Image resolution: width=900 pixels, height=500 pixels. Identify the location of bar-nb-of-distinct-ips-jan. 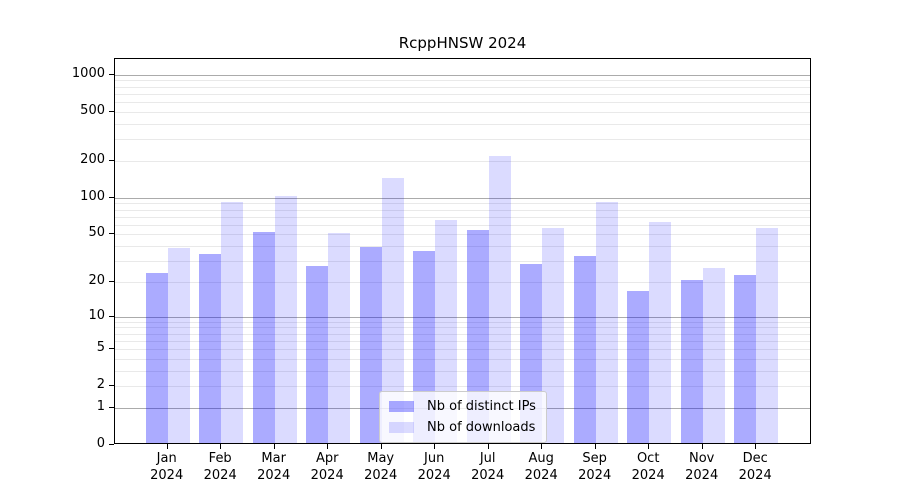
(156, 357).